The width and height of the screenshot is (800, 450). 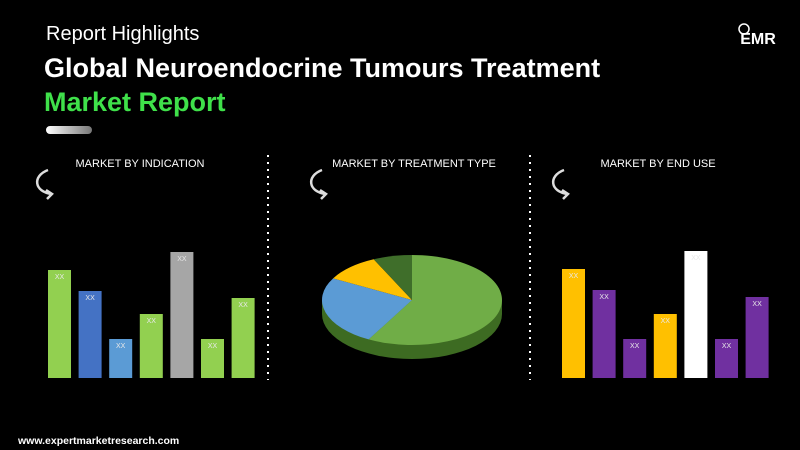 I want to click on icons, so click(x=303, y=184).